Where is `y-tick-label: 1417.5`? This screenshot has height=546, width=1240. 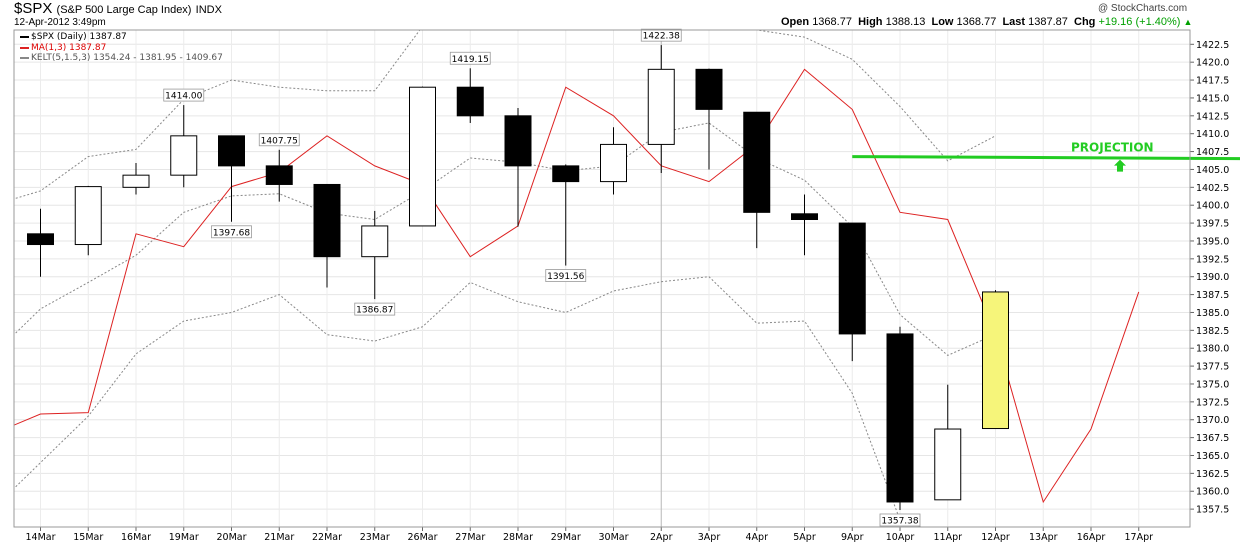 y-tick-label: 1417.5 is located at coordinates (1212, 81).